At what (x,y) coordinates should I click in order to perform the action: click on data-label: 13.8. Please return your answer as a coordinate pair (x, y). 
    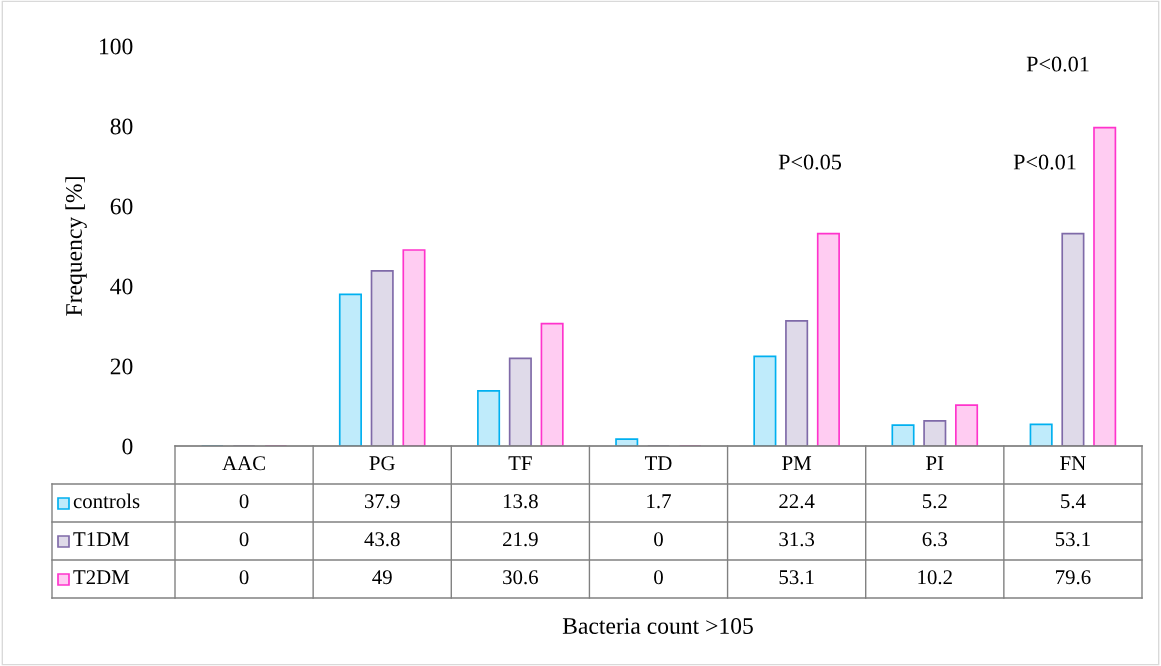
    Looking at the image, I should click on (520, 501).